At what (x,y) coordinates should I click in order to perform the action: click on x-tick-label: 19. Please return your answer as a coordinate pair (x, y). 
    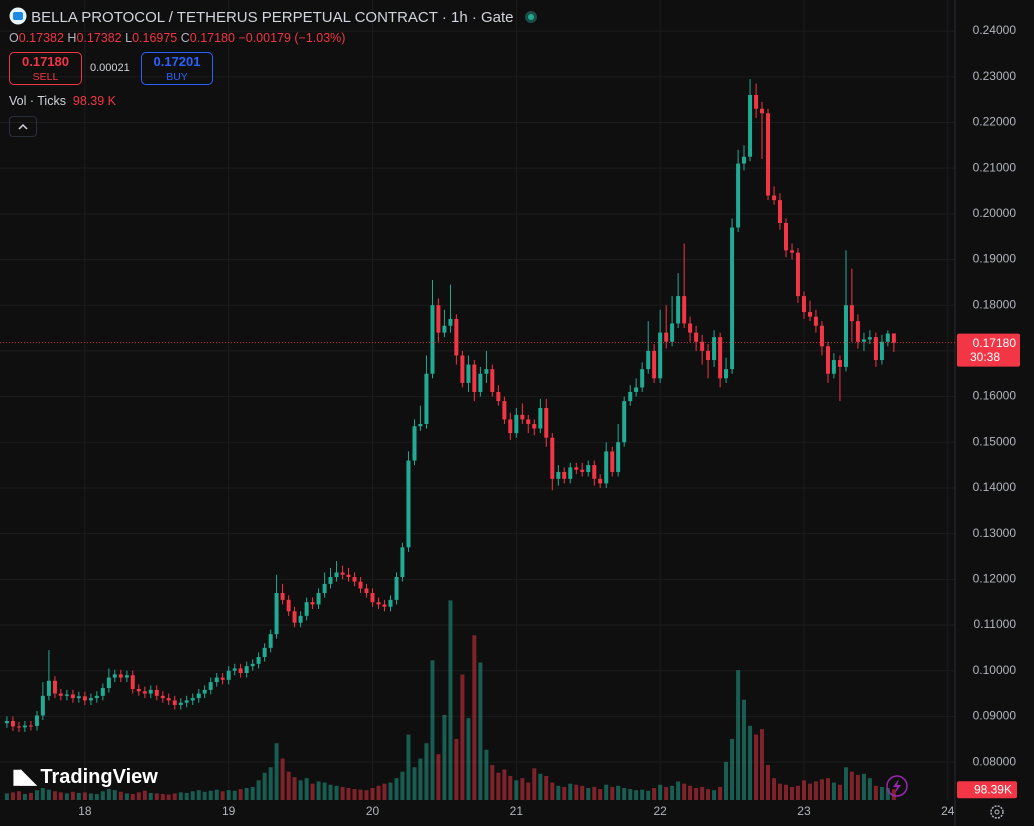
    Looking at the image, I should click on (229, 811).